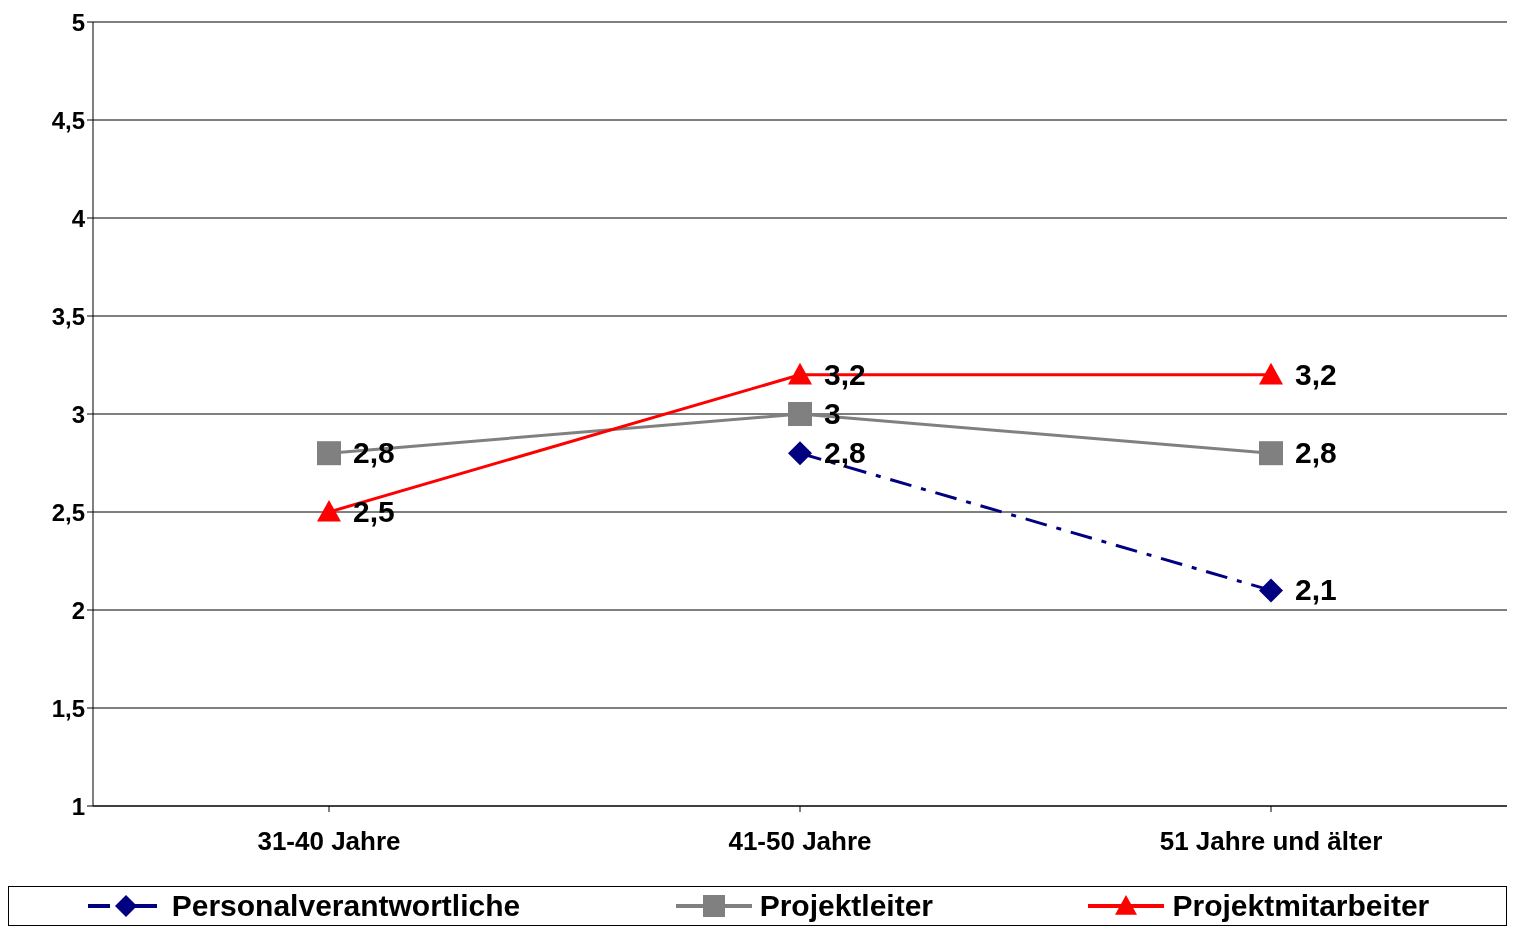 Image resolution: width=1515 pixels, height=933 pixels. Describe the element at coordinates (68, 512) in the screenshot. I see `y-tick-label: 2,5` at that location.